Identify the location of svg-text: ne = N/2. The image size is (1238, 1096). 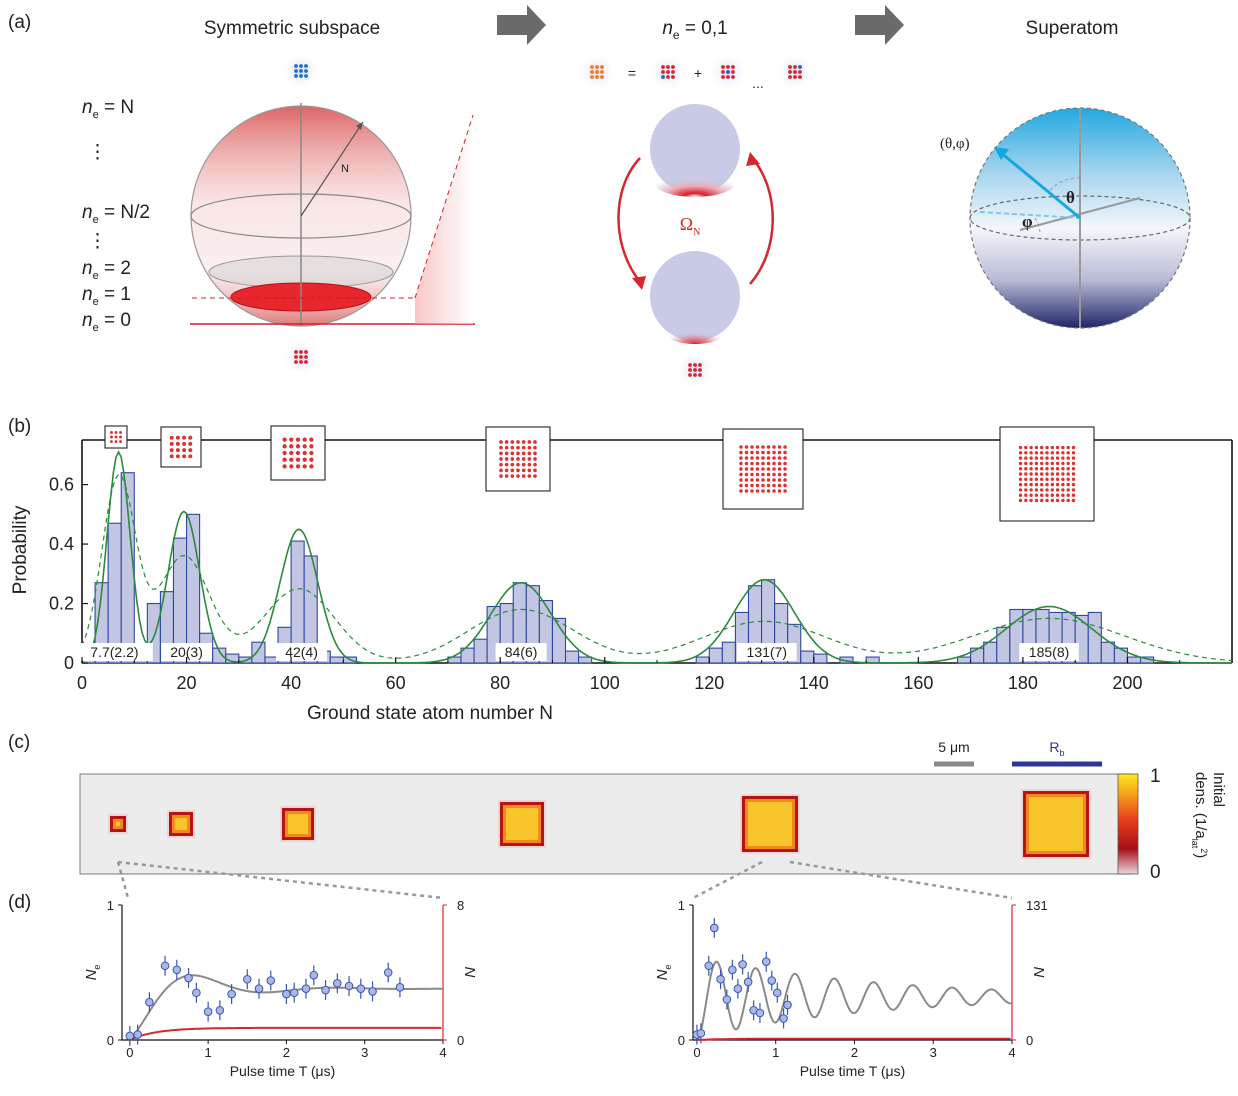
(116, 214).